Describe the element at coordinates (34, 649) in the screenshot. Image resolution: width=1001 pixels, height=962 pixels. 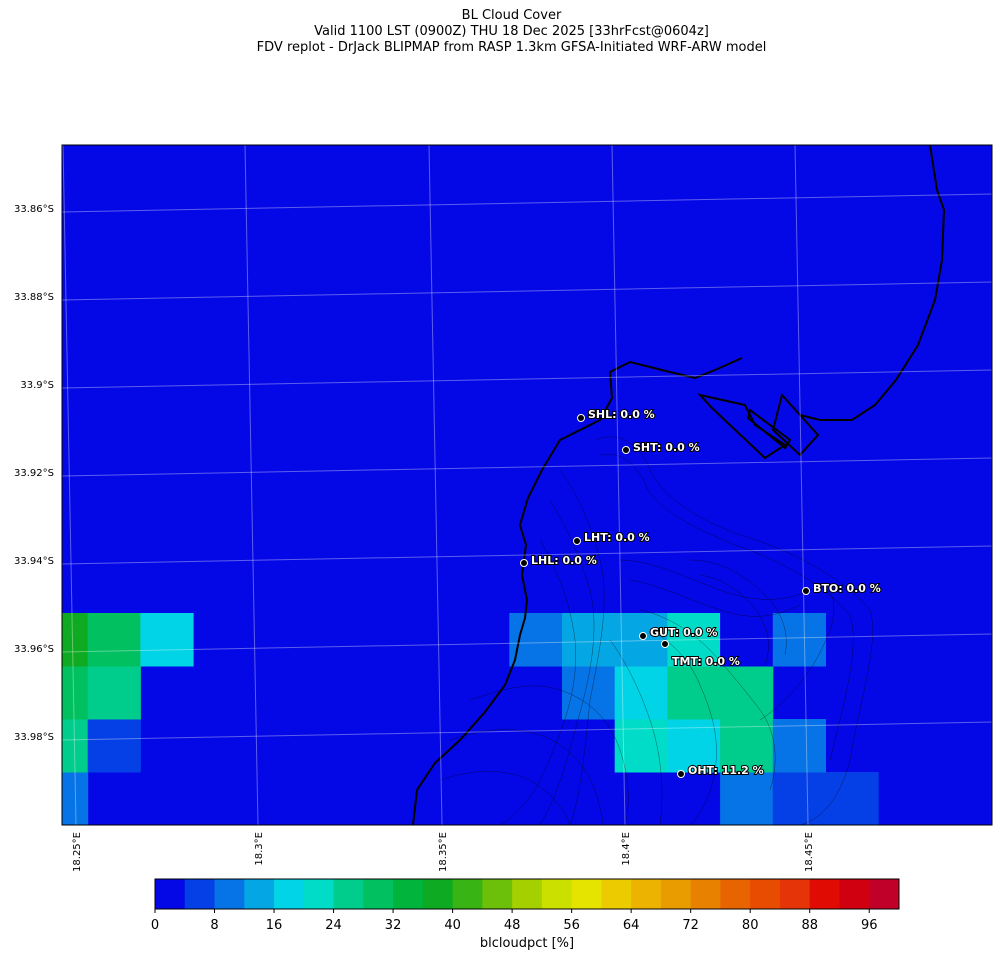
I see `latitude-tick-label: 33.96°S` at that location.